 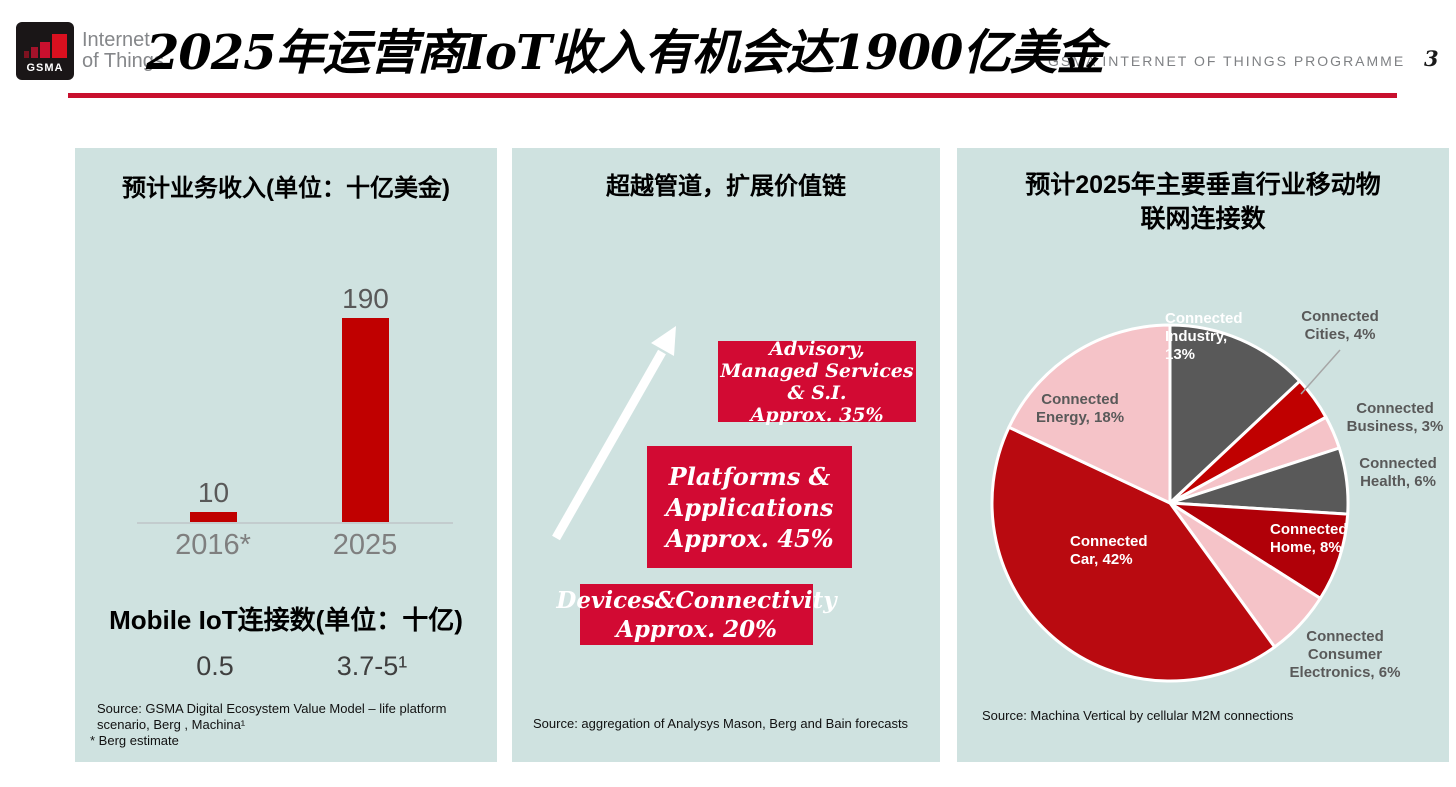 What do you see at coordinates (1309, 538) in the screenshot?
I see `pie-label-connected-home: Connected Home, 8%` at bounding box center [1309, 538].